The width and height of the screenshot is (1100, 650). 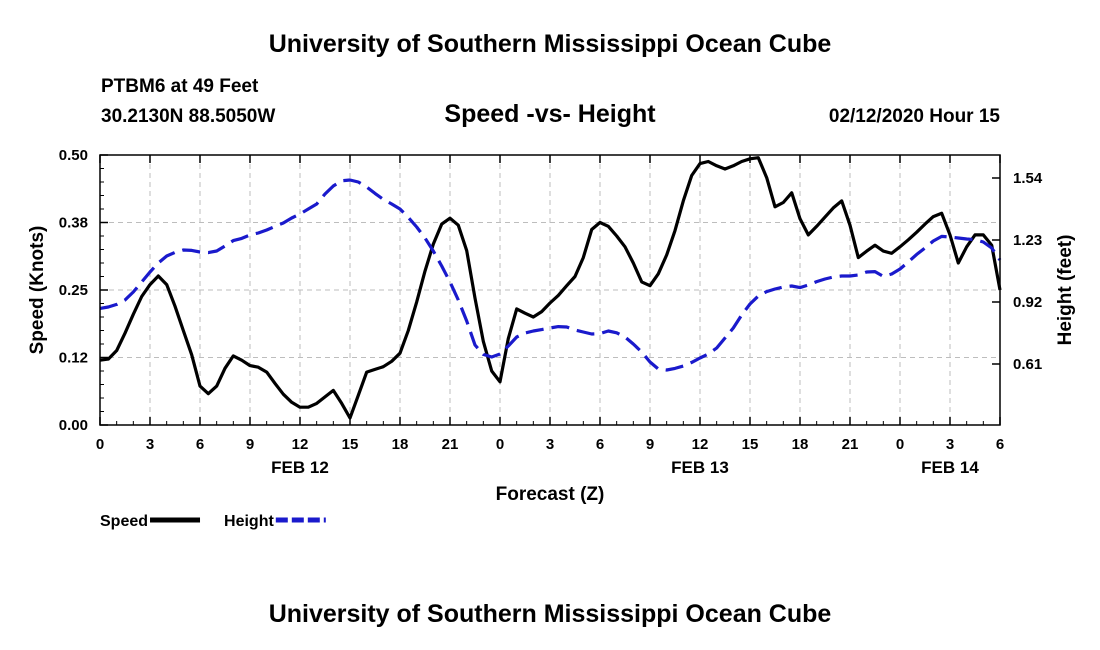 I want to click on y2-tick-label: 0.61, so click(x=1027, y=364).